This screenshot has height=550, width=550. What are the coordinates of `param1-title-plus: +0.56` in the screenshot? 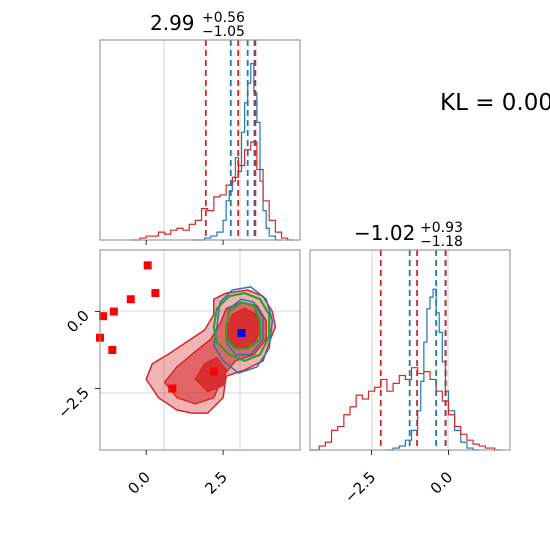 It's located at (223, 18).